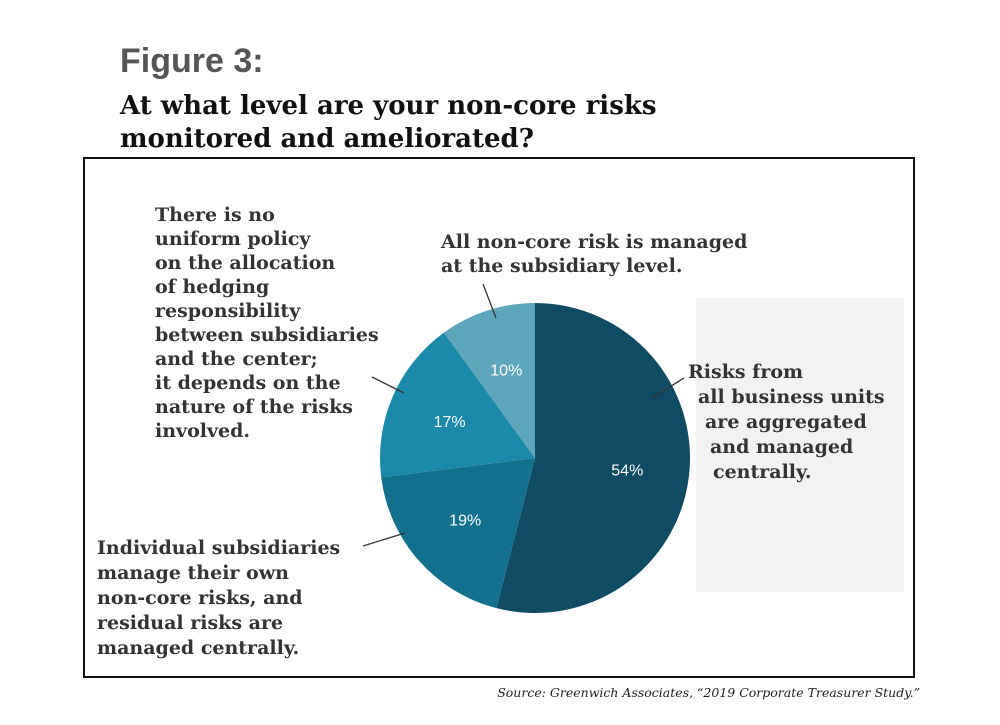 The width and height of the screenshot is (1000, 725). What do you see at coordinates (248, 383) in the screenshot?
I see `callout-line: it depends on the` at bounding box center [248, 383].